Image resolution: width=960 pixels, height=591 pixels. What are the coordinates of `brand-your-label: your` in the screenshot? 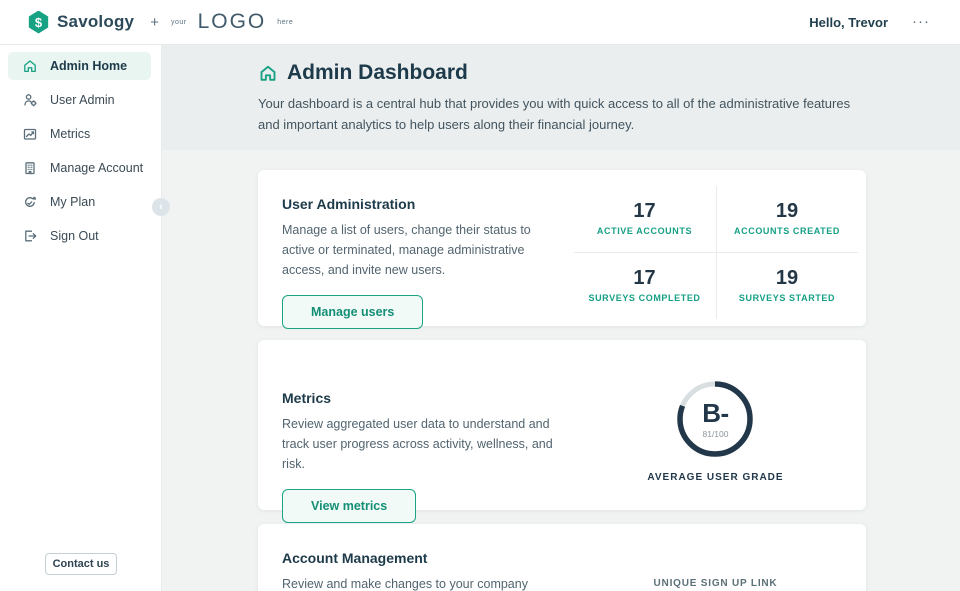 It's located at (178, 22).